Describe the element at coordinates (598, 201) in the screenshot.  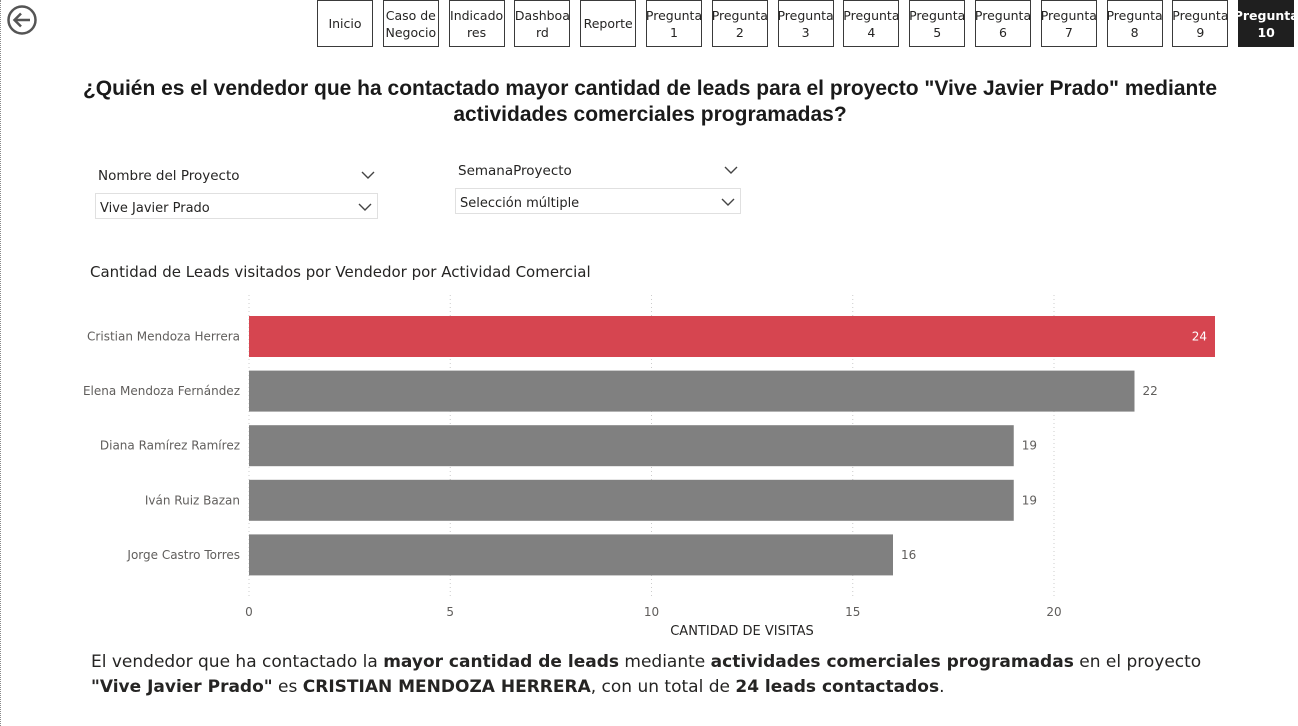
I see `slicer-semana-dropdown: Selección múltiple` at that location.